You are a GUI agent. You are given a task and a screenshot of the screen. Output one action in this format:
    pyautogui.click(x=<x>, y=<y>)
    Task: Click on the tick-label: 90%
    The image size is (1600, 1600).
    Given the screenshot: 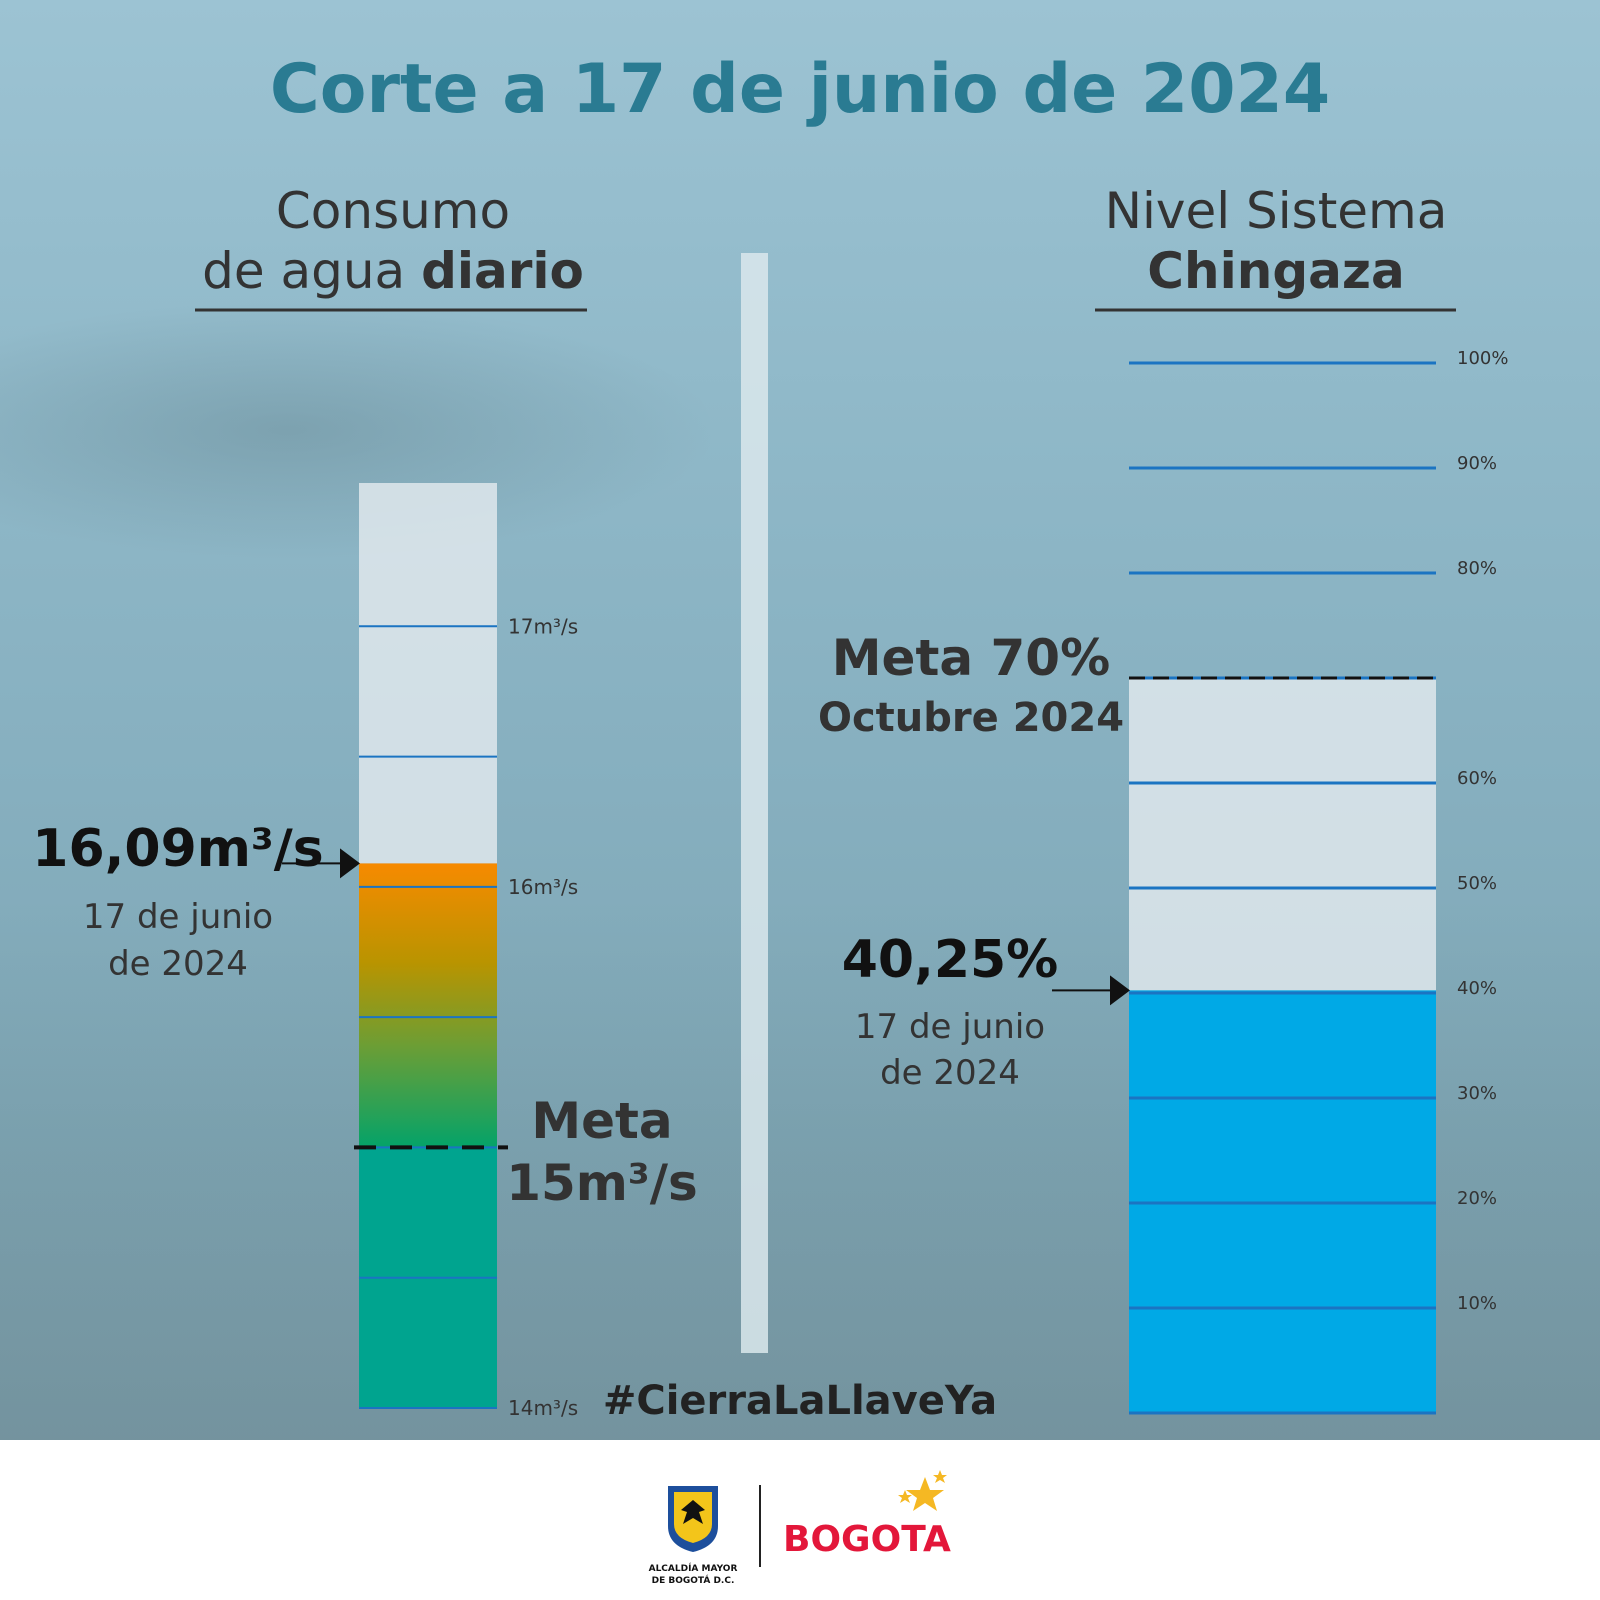 What is the action you would take?
    pyautogui.click(x=1477, y=463)
    